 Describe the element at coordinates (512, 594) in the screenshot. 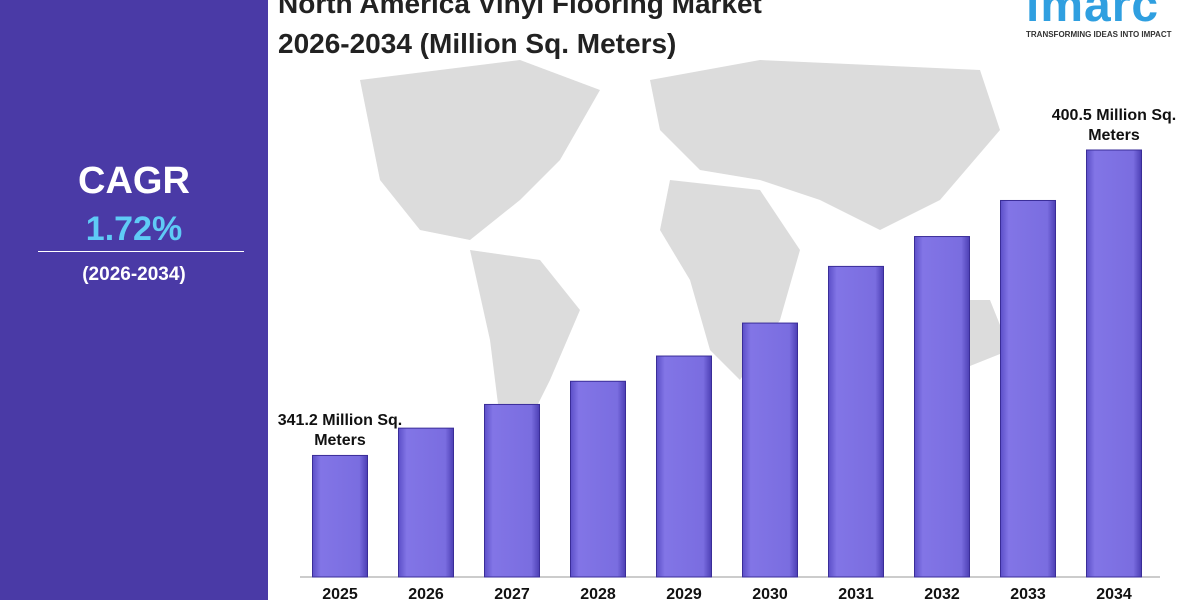

I see `x-tick-label: 2027` at that location.